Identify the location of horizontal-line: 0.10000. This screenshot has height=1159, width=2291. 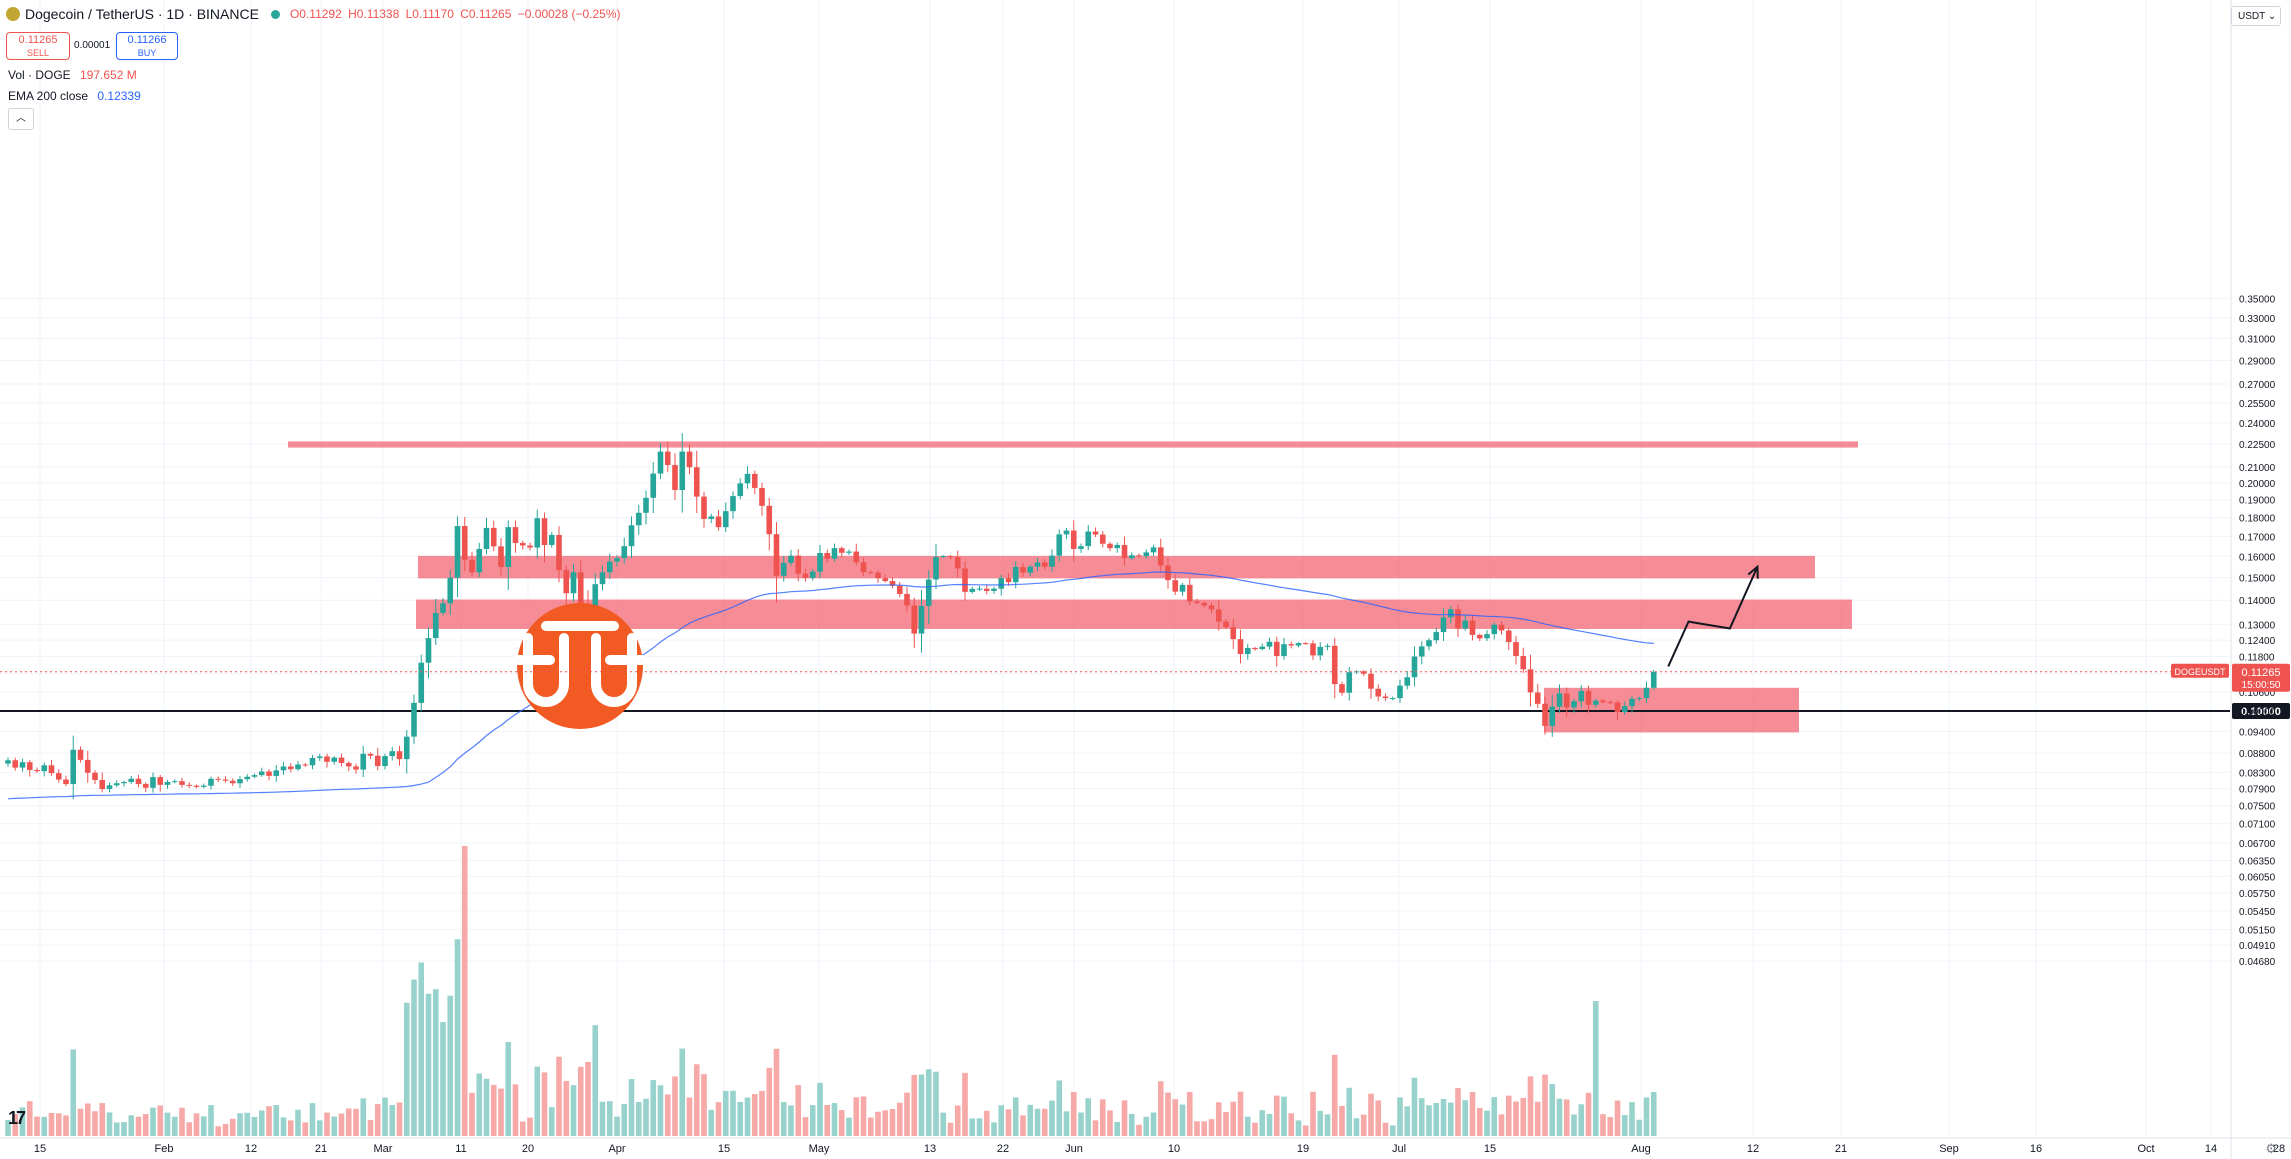
(1145, 711).